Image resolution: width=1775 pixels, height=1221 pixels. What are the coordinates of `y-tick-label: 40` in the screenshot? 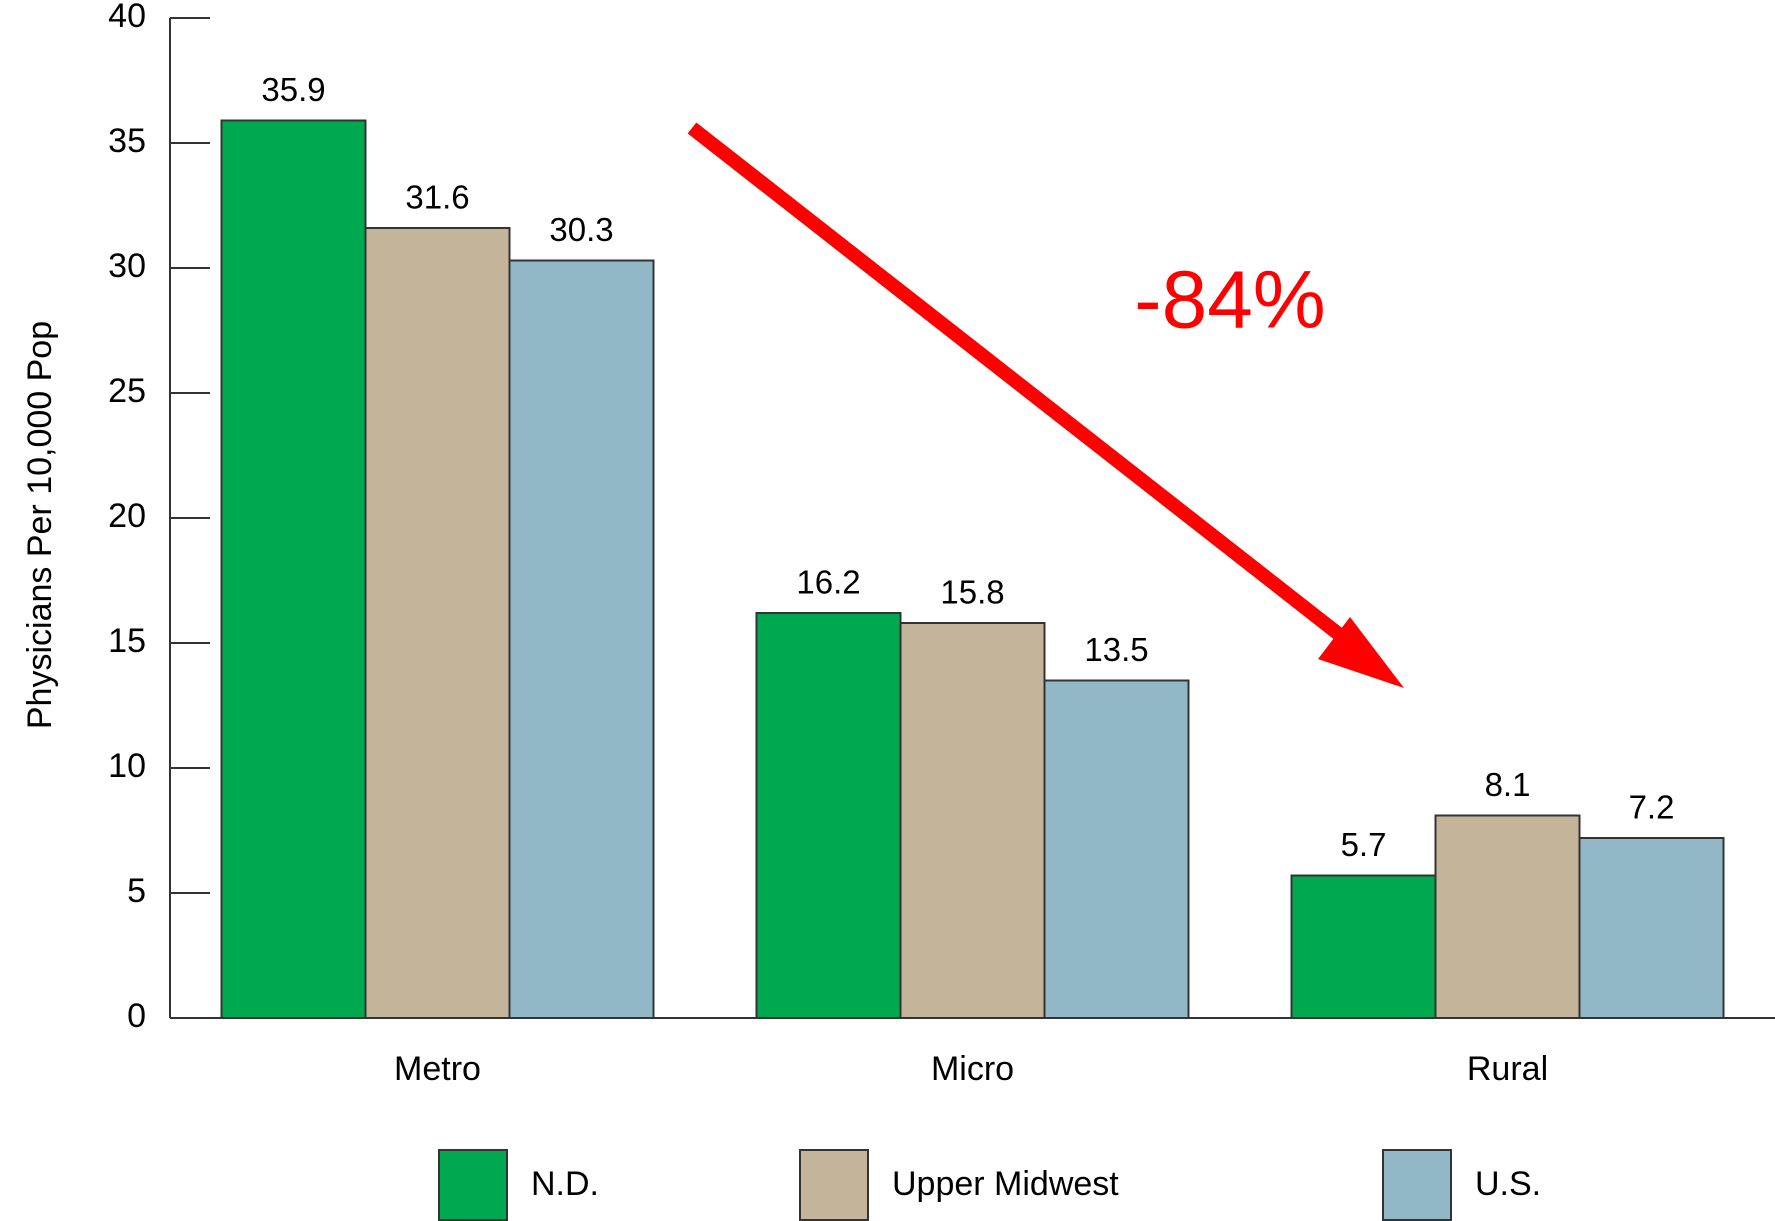 It's located at (127, 17).